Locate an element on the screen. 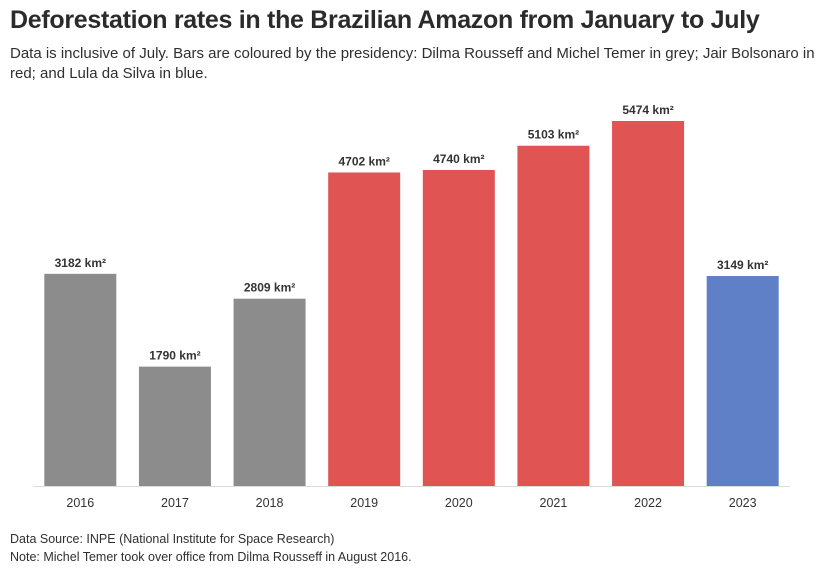 The height and width of the screenshot is (575, 822). data-label-2023: 3149 km² is located at coordinates (742, 265).